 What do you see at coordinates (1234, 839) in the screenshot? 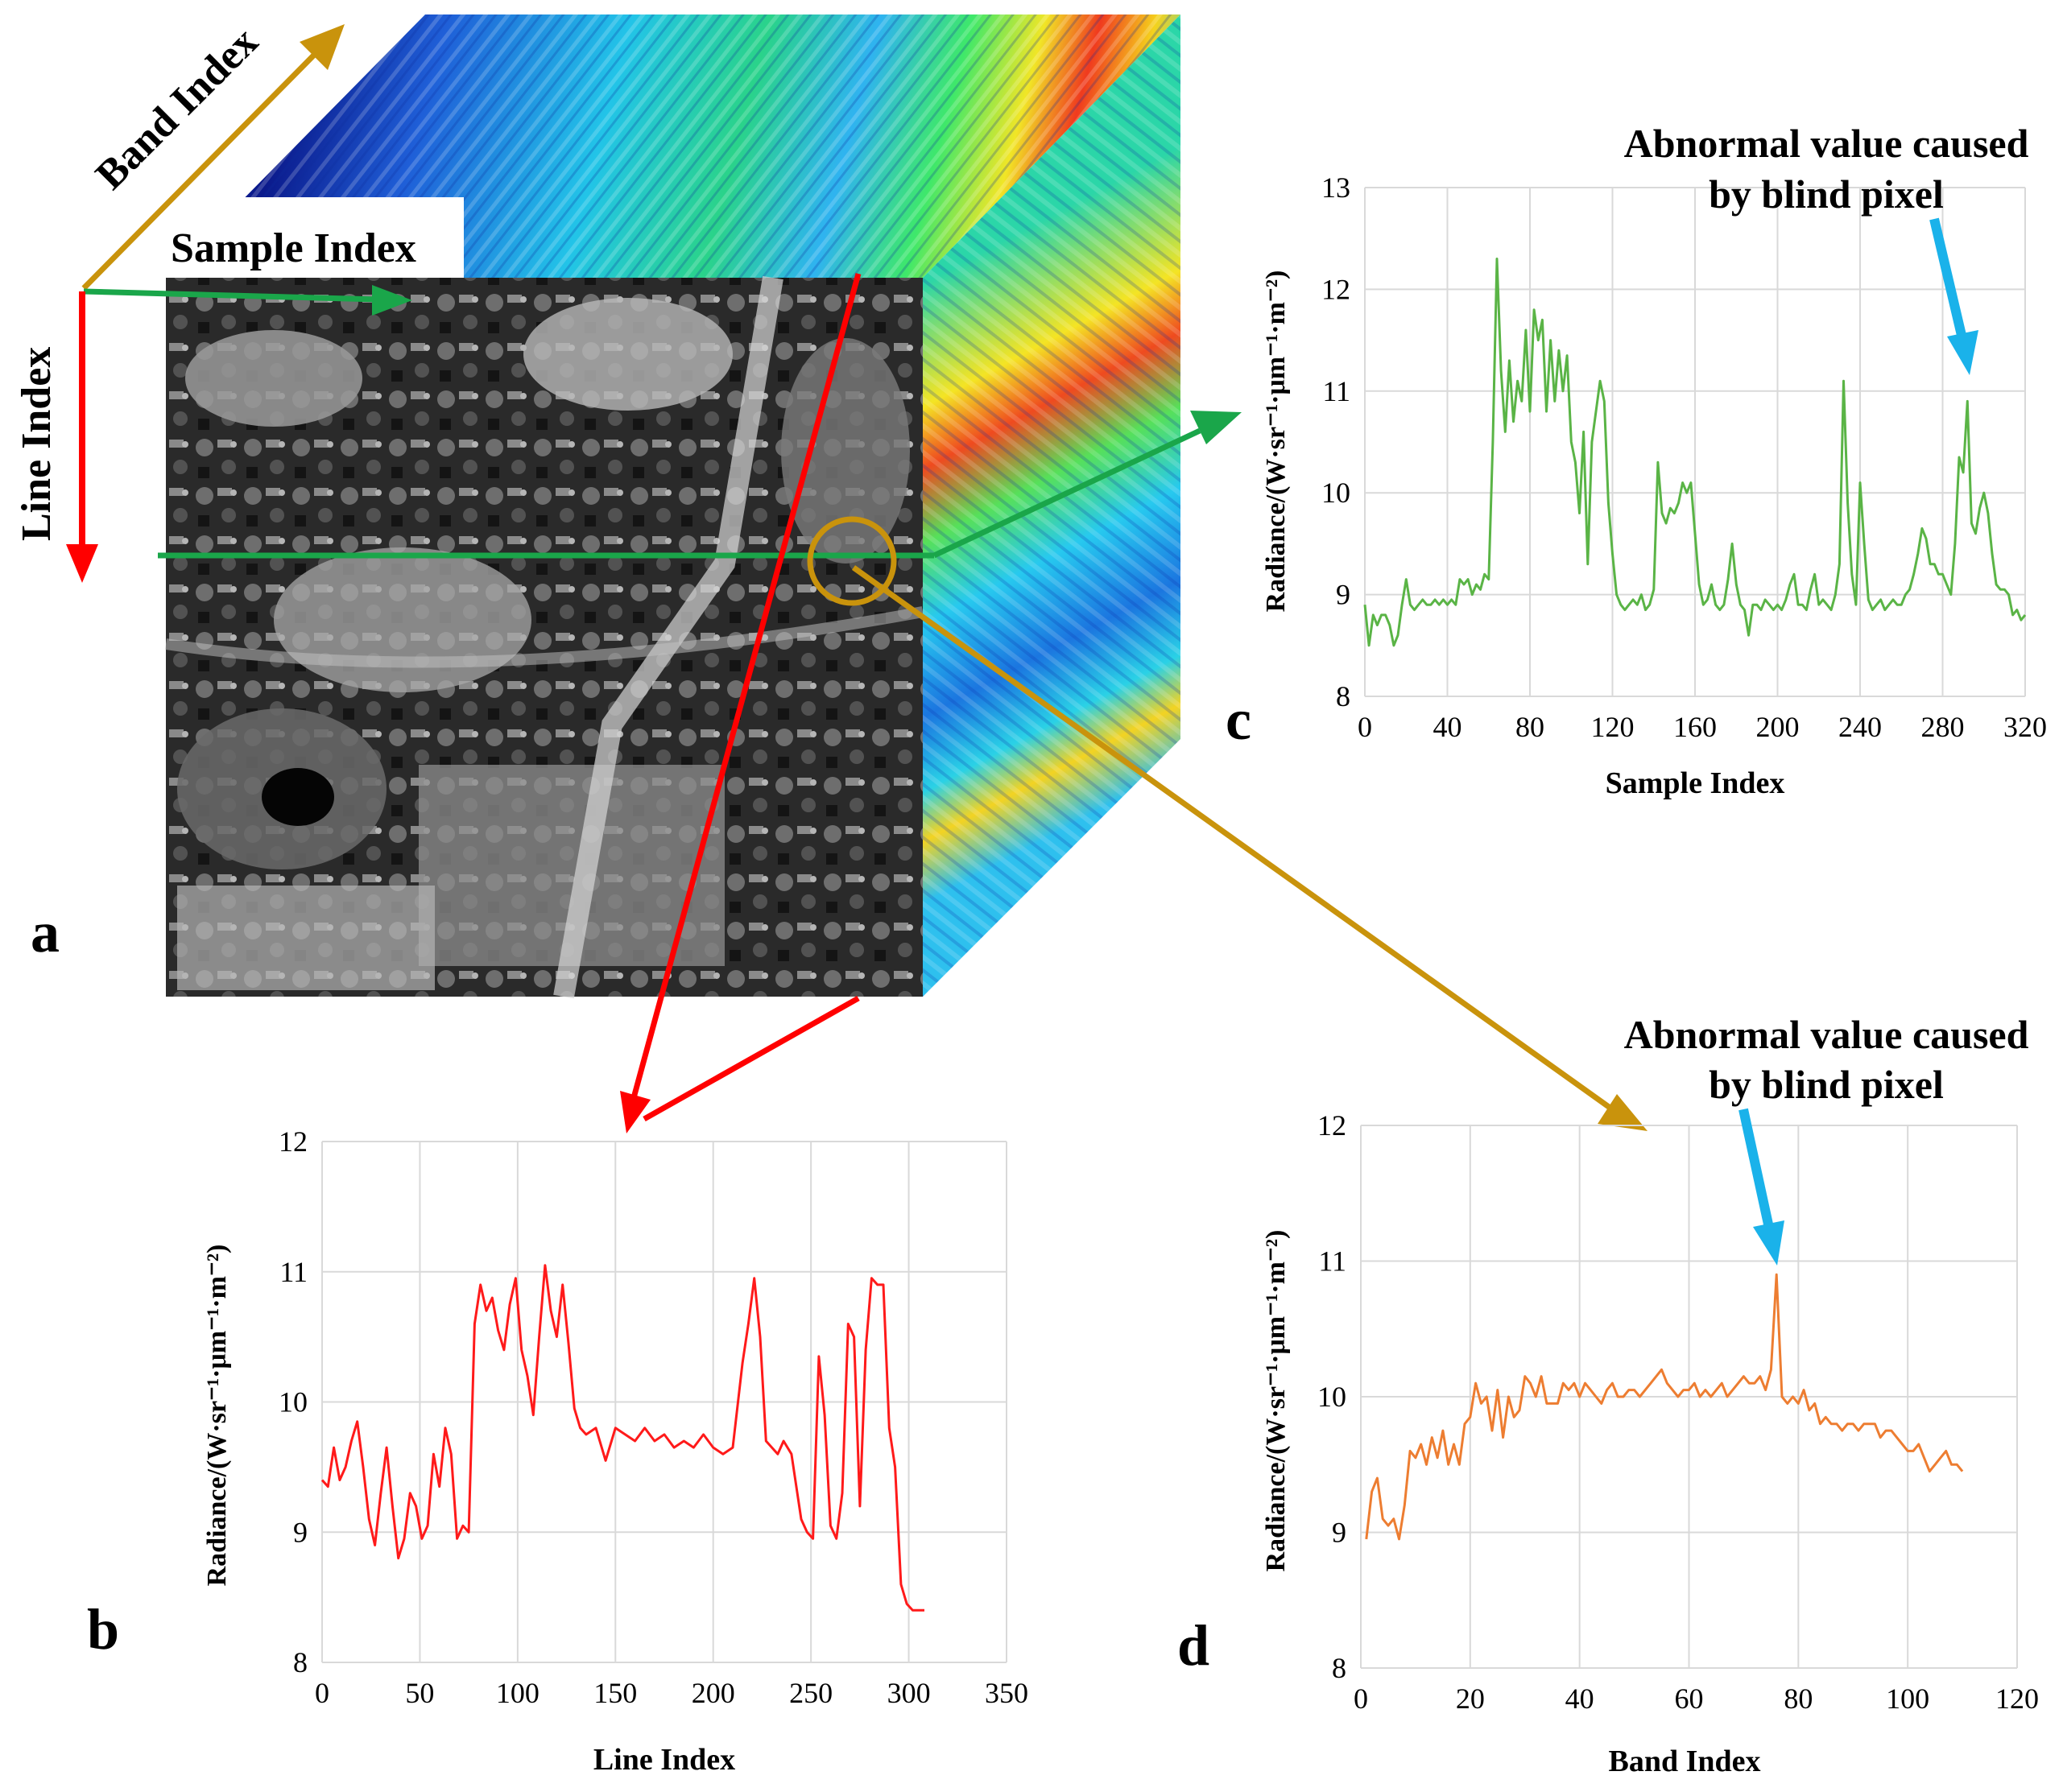
I see `arrow-to-band-chart` at bounding box center [1234, 839].